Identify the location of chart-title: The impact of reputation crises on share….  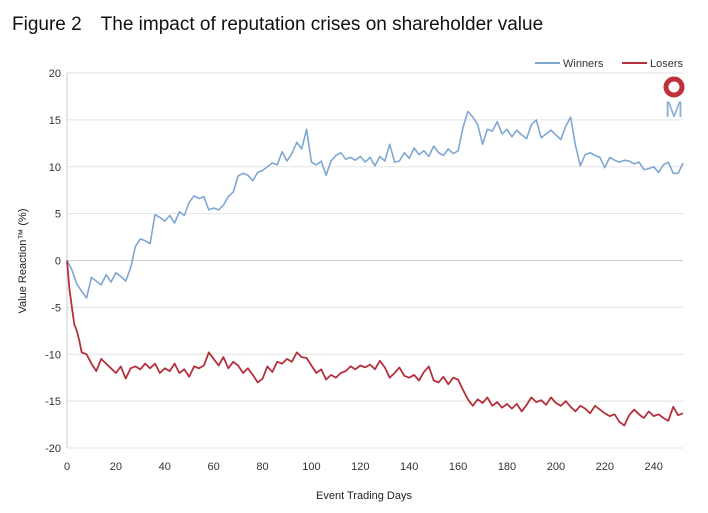
(322, 24).